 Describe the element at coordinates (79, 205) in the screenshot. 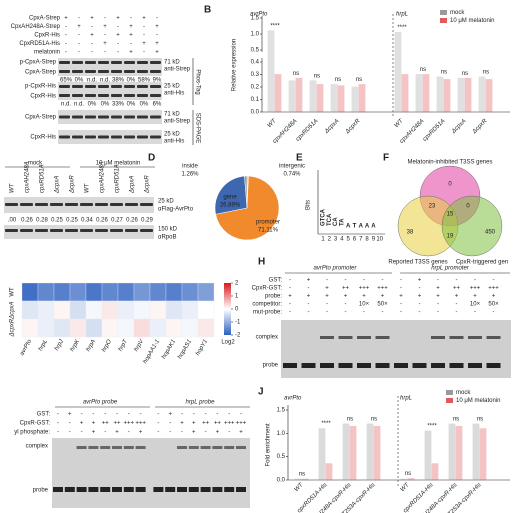

I see `gel` at that location.